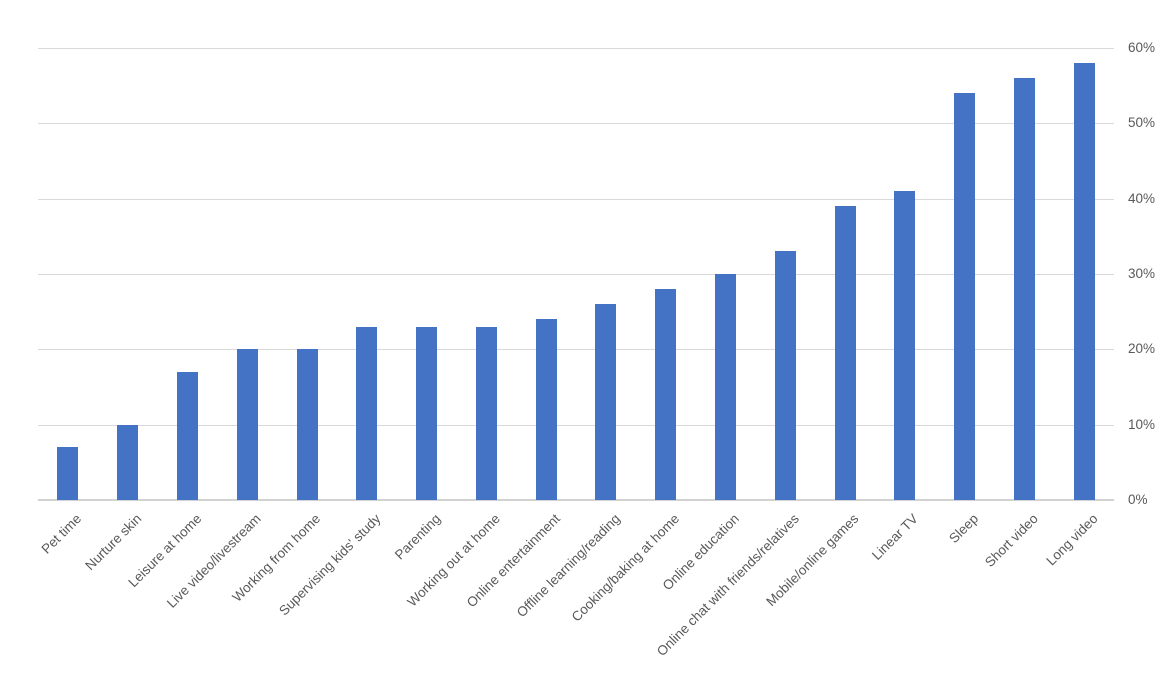  I want to click on x-axis-category-label: Supervising kids' study, so click(329, 565).